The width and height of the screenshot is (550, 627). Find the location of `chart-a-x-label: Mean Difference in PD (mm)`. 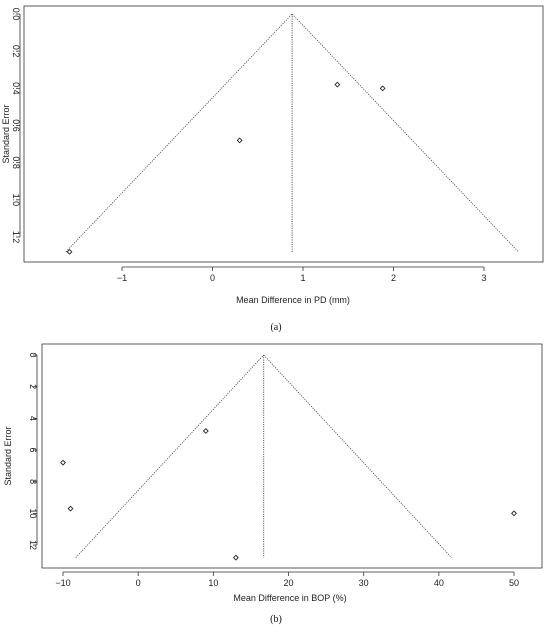

chart-a-x-label: Mean Difference in PD (mm) is located at coordinates (293, 300).